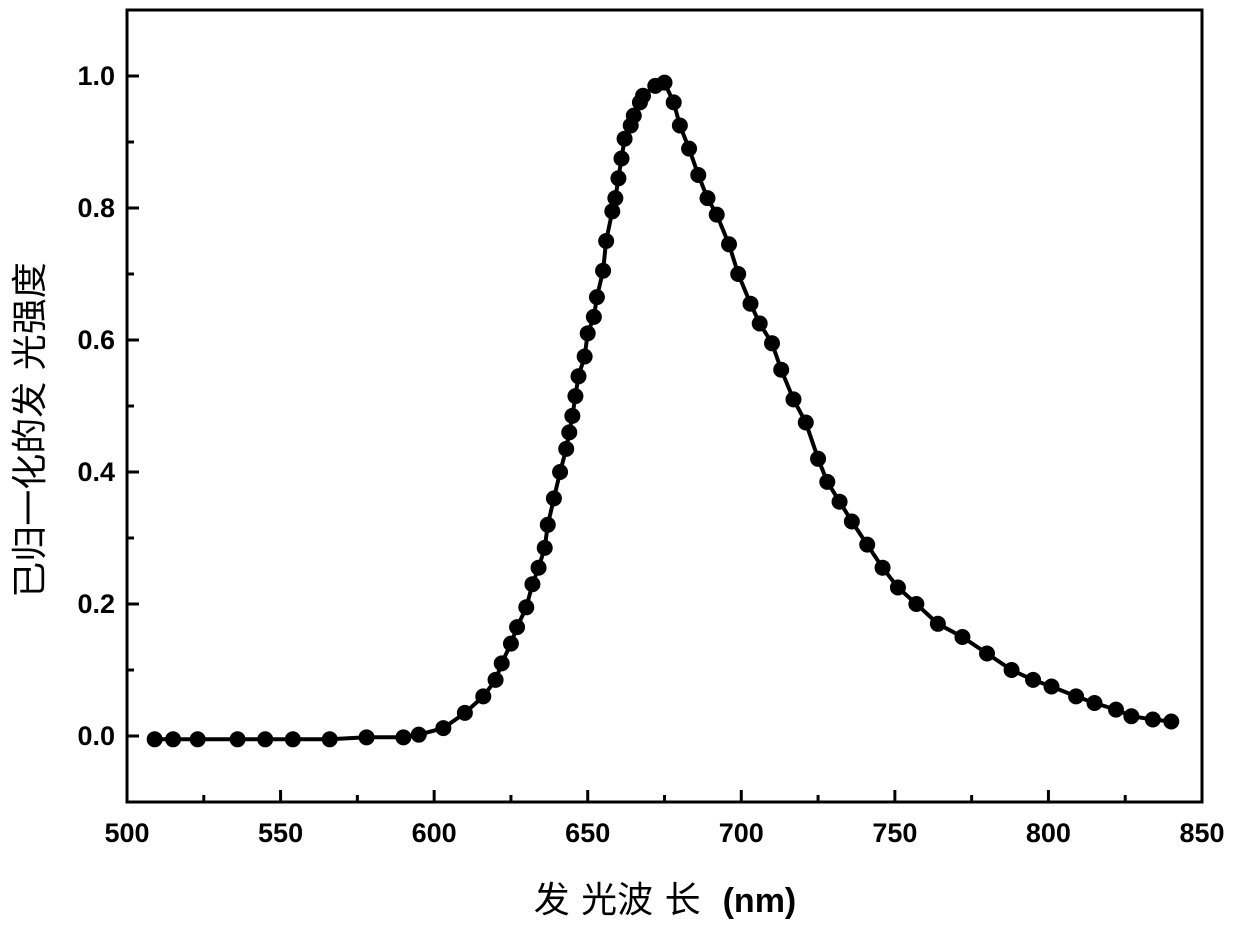 The width and height of the screenshot is (1240, 935). I want to click on x-axis-title: 发 光波 长 (nm), so click(665, 900).